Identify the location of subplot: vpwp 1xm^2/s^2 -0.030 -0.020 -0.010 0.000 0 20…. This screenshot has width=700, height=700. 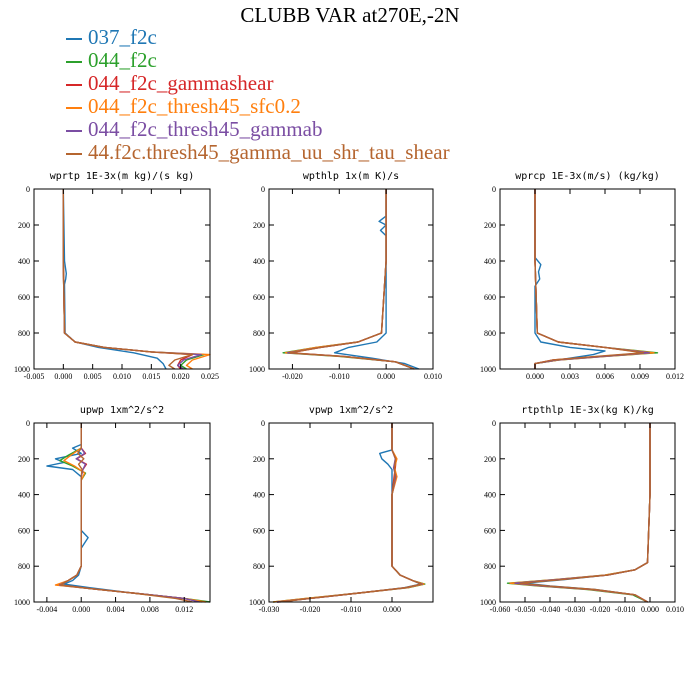
(341, 509).